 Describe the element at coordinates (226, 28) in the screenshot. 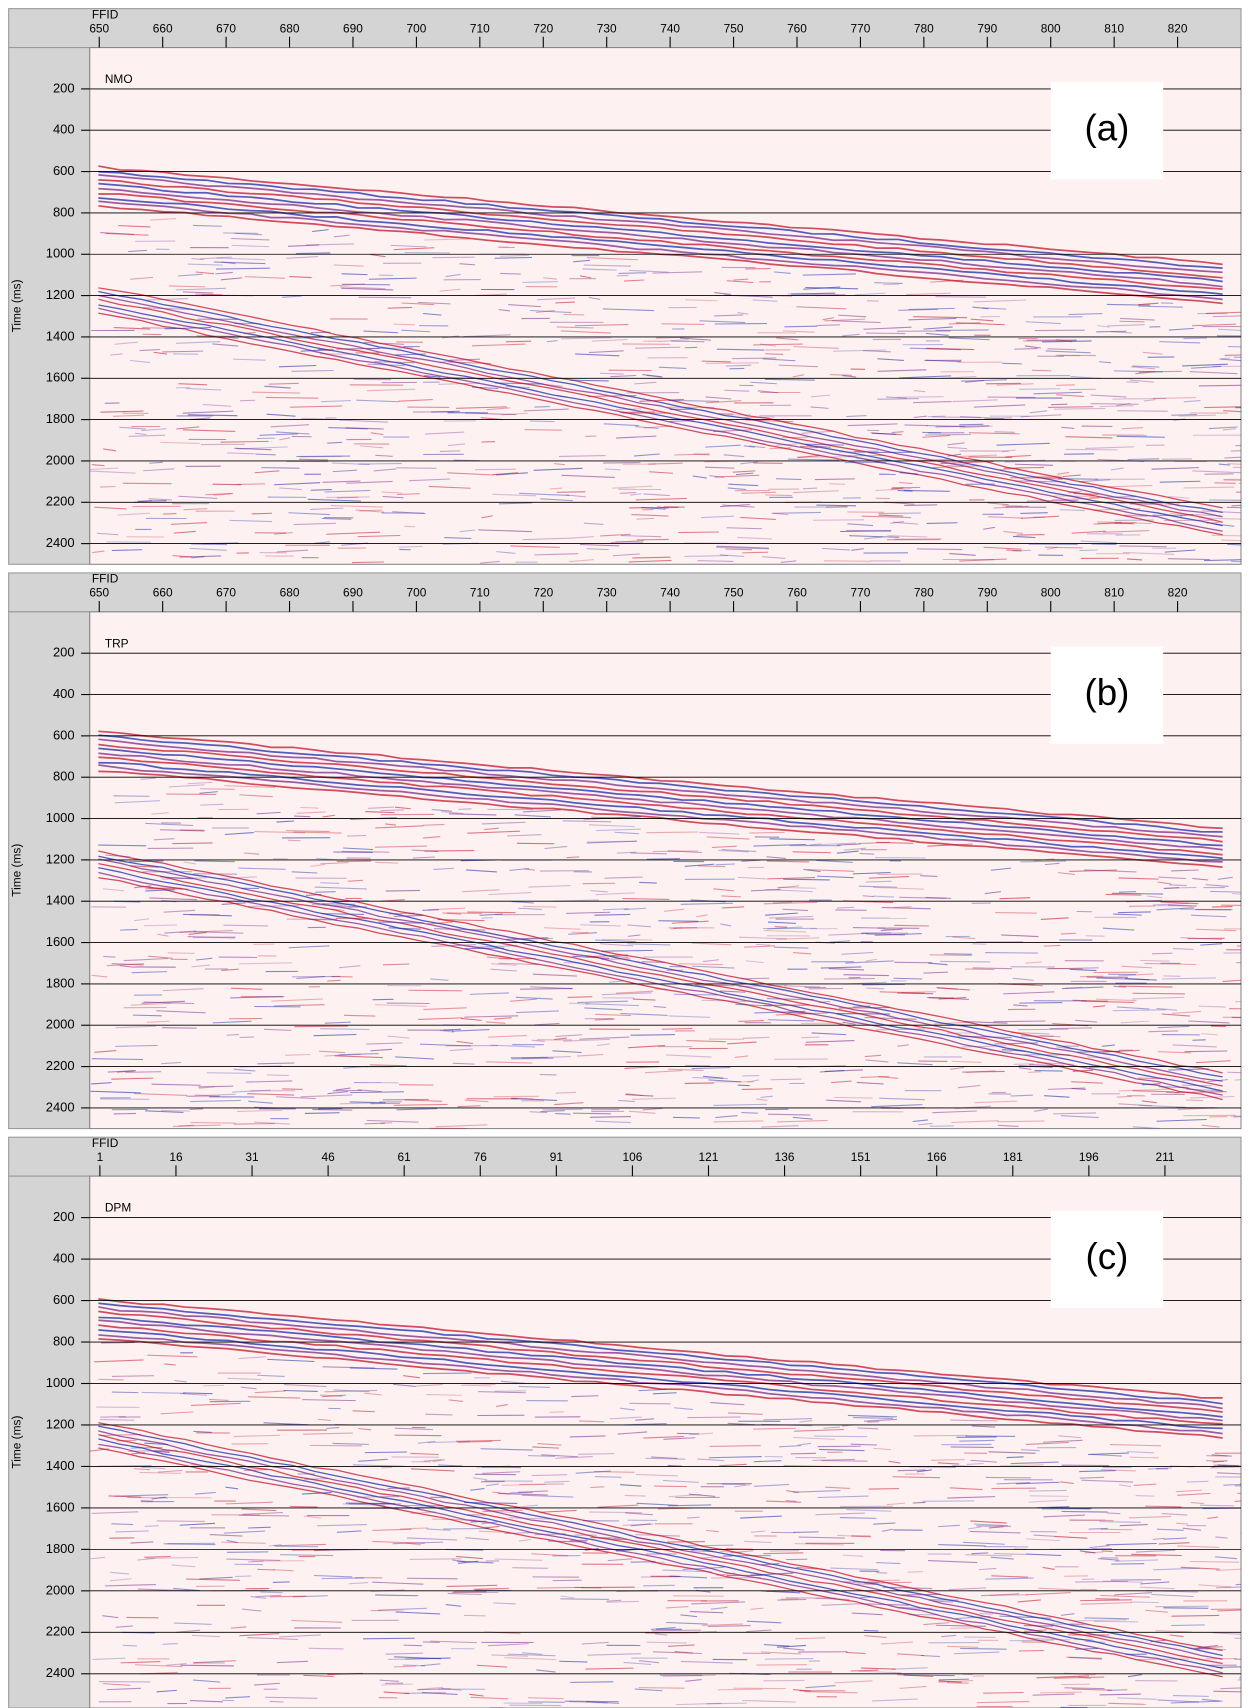

I see `x-tick-label: 670` at that location.